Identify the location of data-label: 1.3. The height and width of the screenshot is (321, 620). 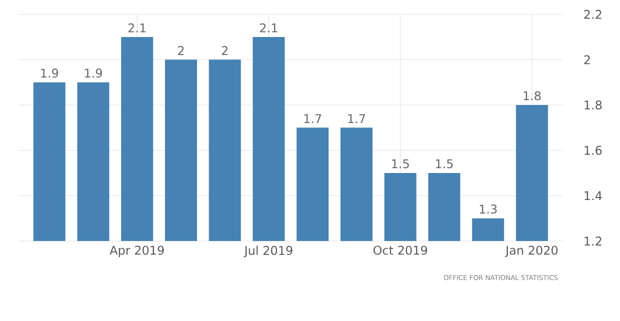
(488, 209).